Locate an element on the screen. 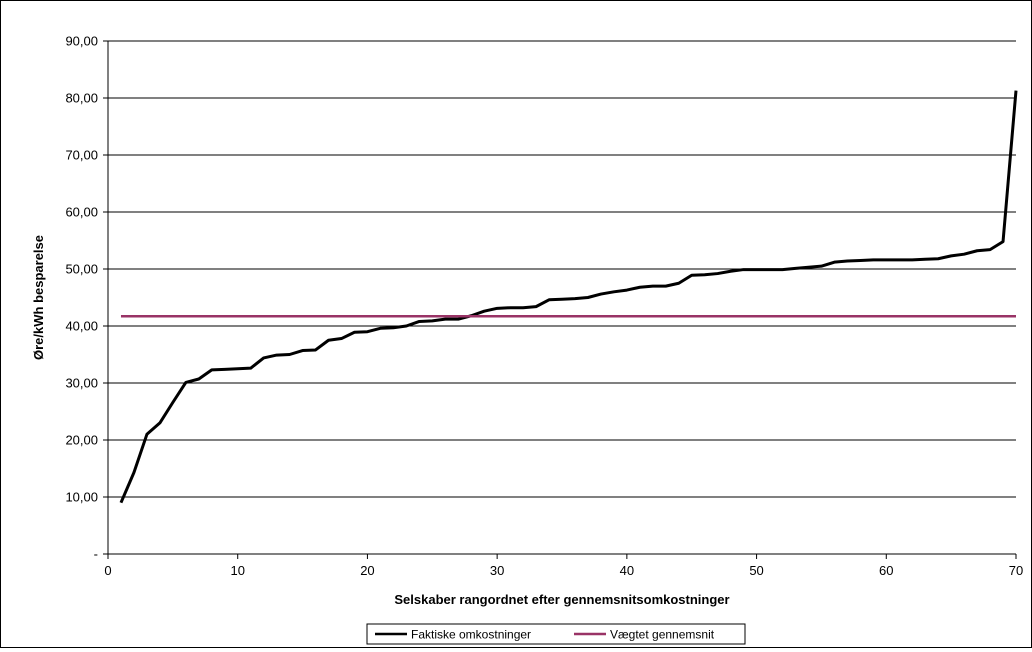  legend: Faktiske omkostninger Vægtet gennemsnit is located at coordinates (556, 634).